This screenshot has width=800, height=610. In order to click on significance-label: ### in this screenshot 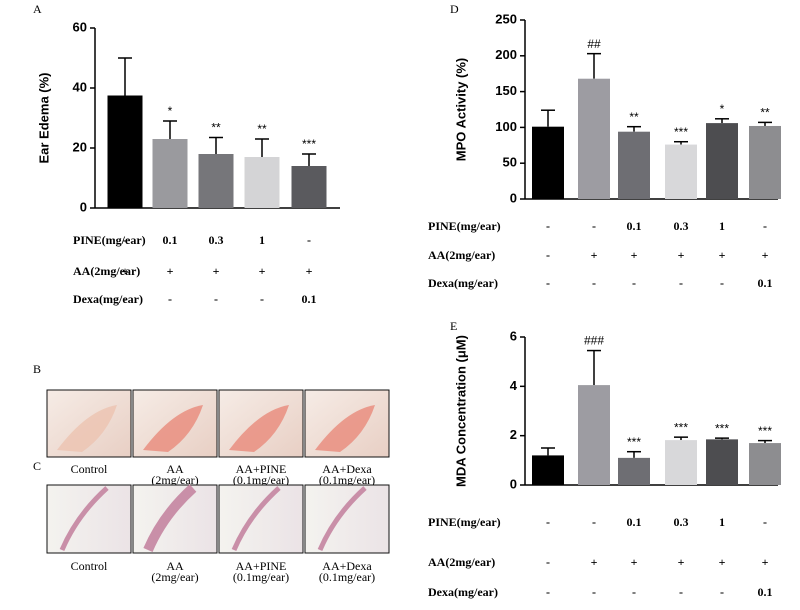, I will do `click(594, 341)`.